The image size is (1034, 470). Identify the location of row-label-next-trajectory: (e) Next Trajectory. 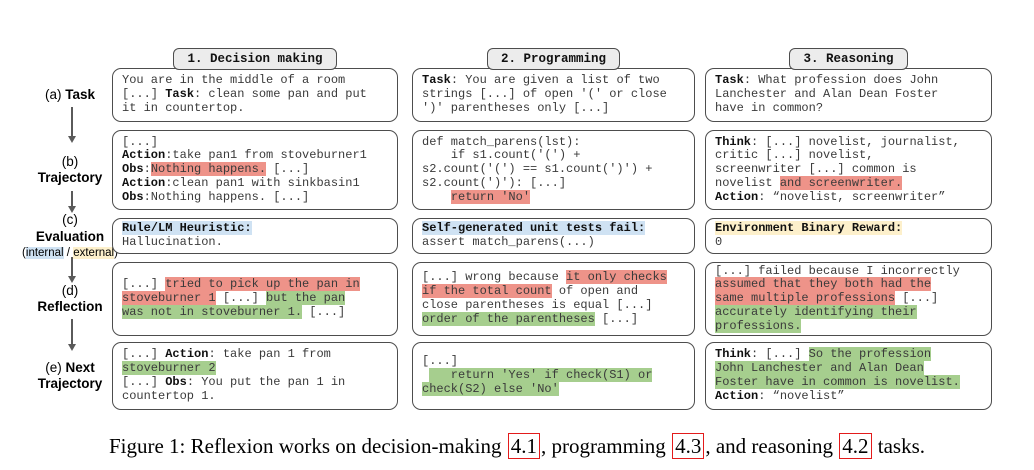
(56, 376).